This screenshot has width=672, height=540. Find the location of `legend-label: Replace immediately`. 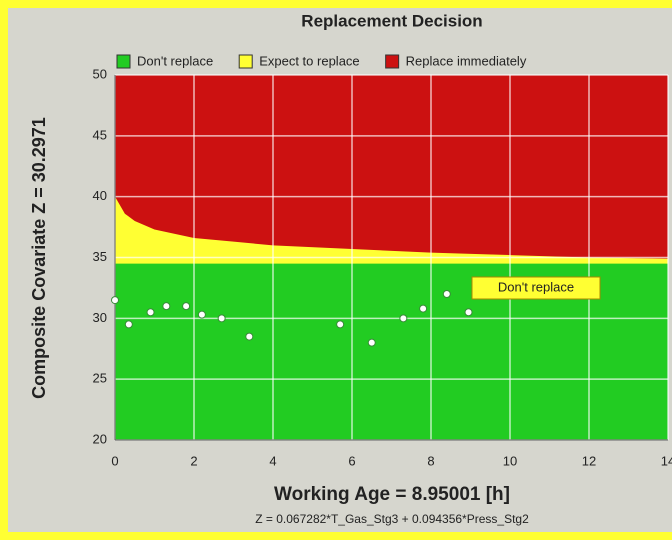

legend-label: Replace immediately is located at coordinates (466, 60).